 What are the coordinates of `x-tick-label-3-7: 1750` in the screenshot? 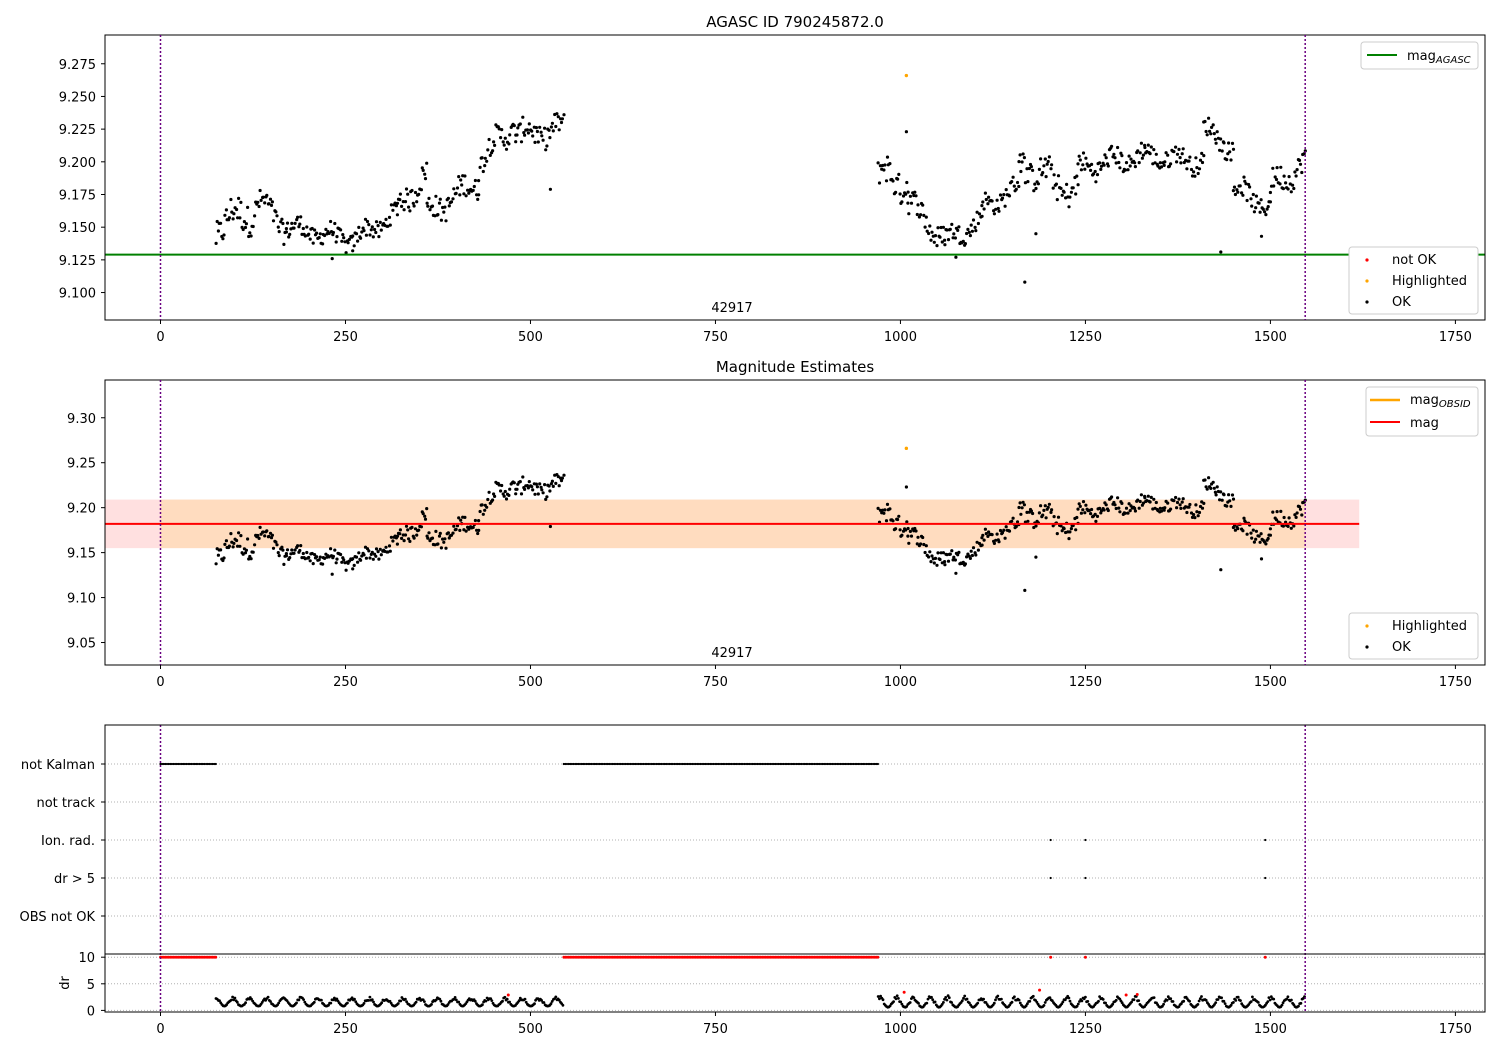 It's located at (1455, 1029).